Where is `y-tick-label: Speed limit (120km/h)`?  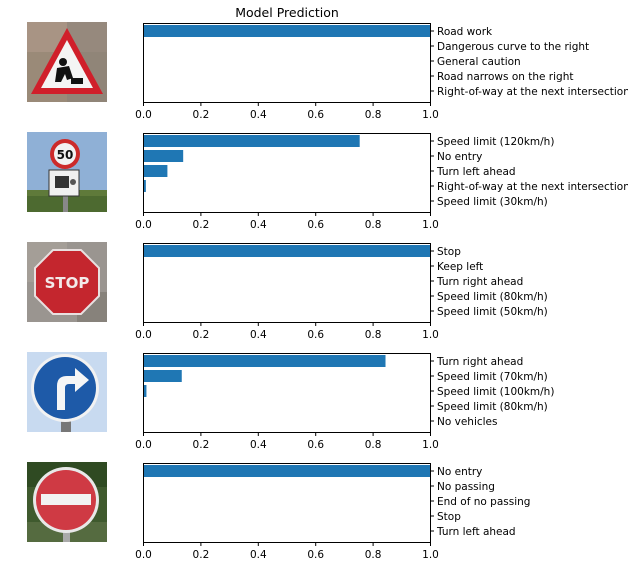
y-tick-label: Speed limit (120km/h) is located at coordinates (495, 142).